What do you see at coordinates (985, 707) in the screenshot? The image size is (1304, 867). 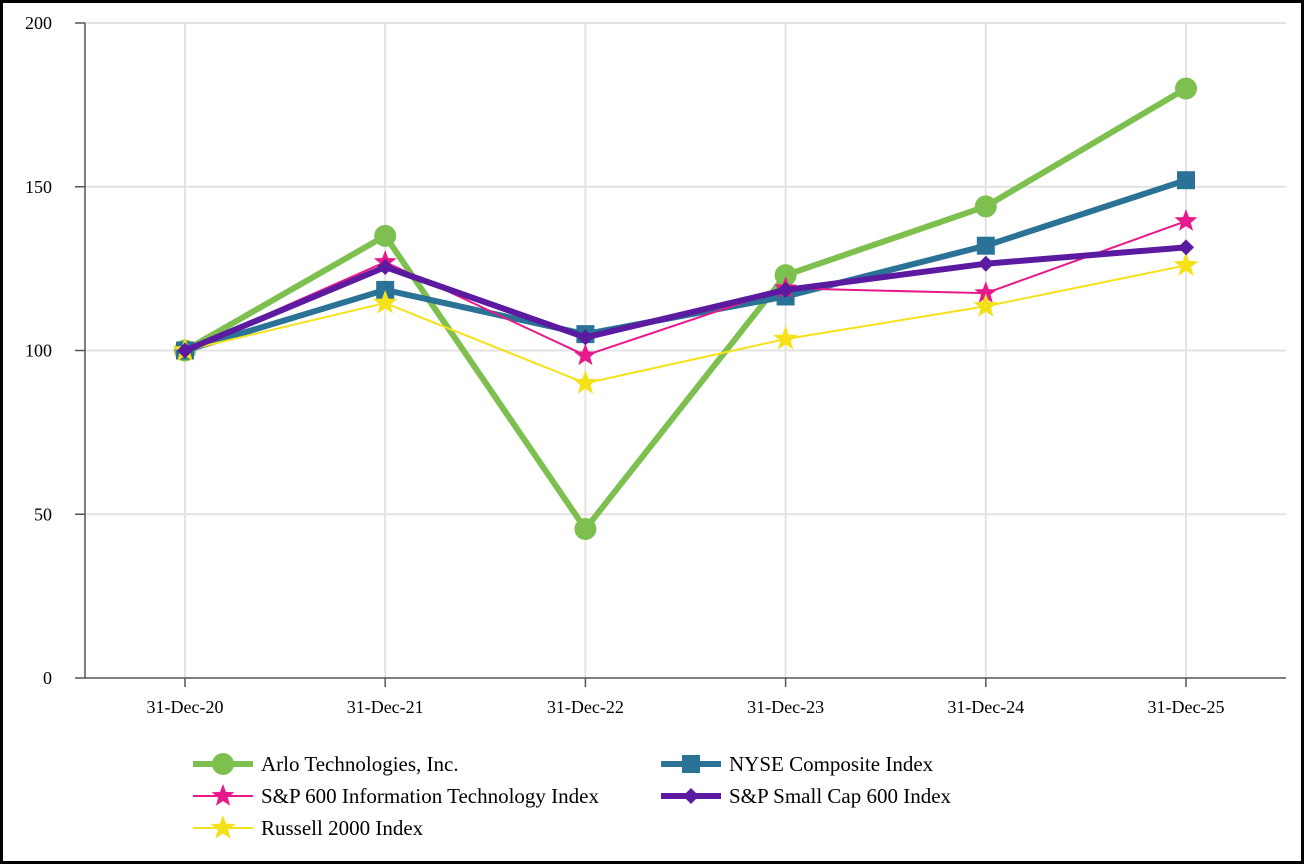 I see `x-tick-label: 31-Dec-24` at bounding box center [985, 707].